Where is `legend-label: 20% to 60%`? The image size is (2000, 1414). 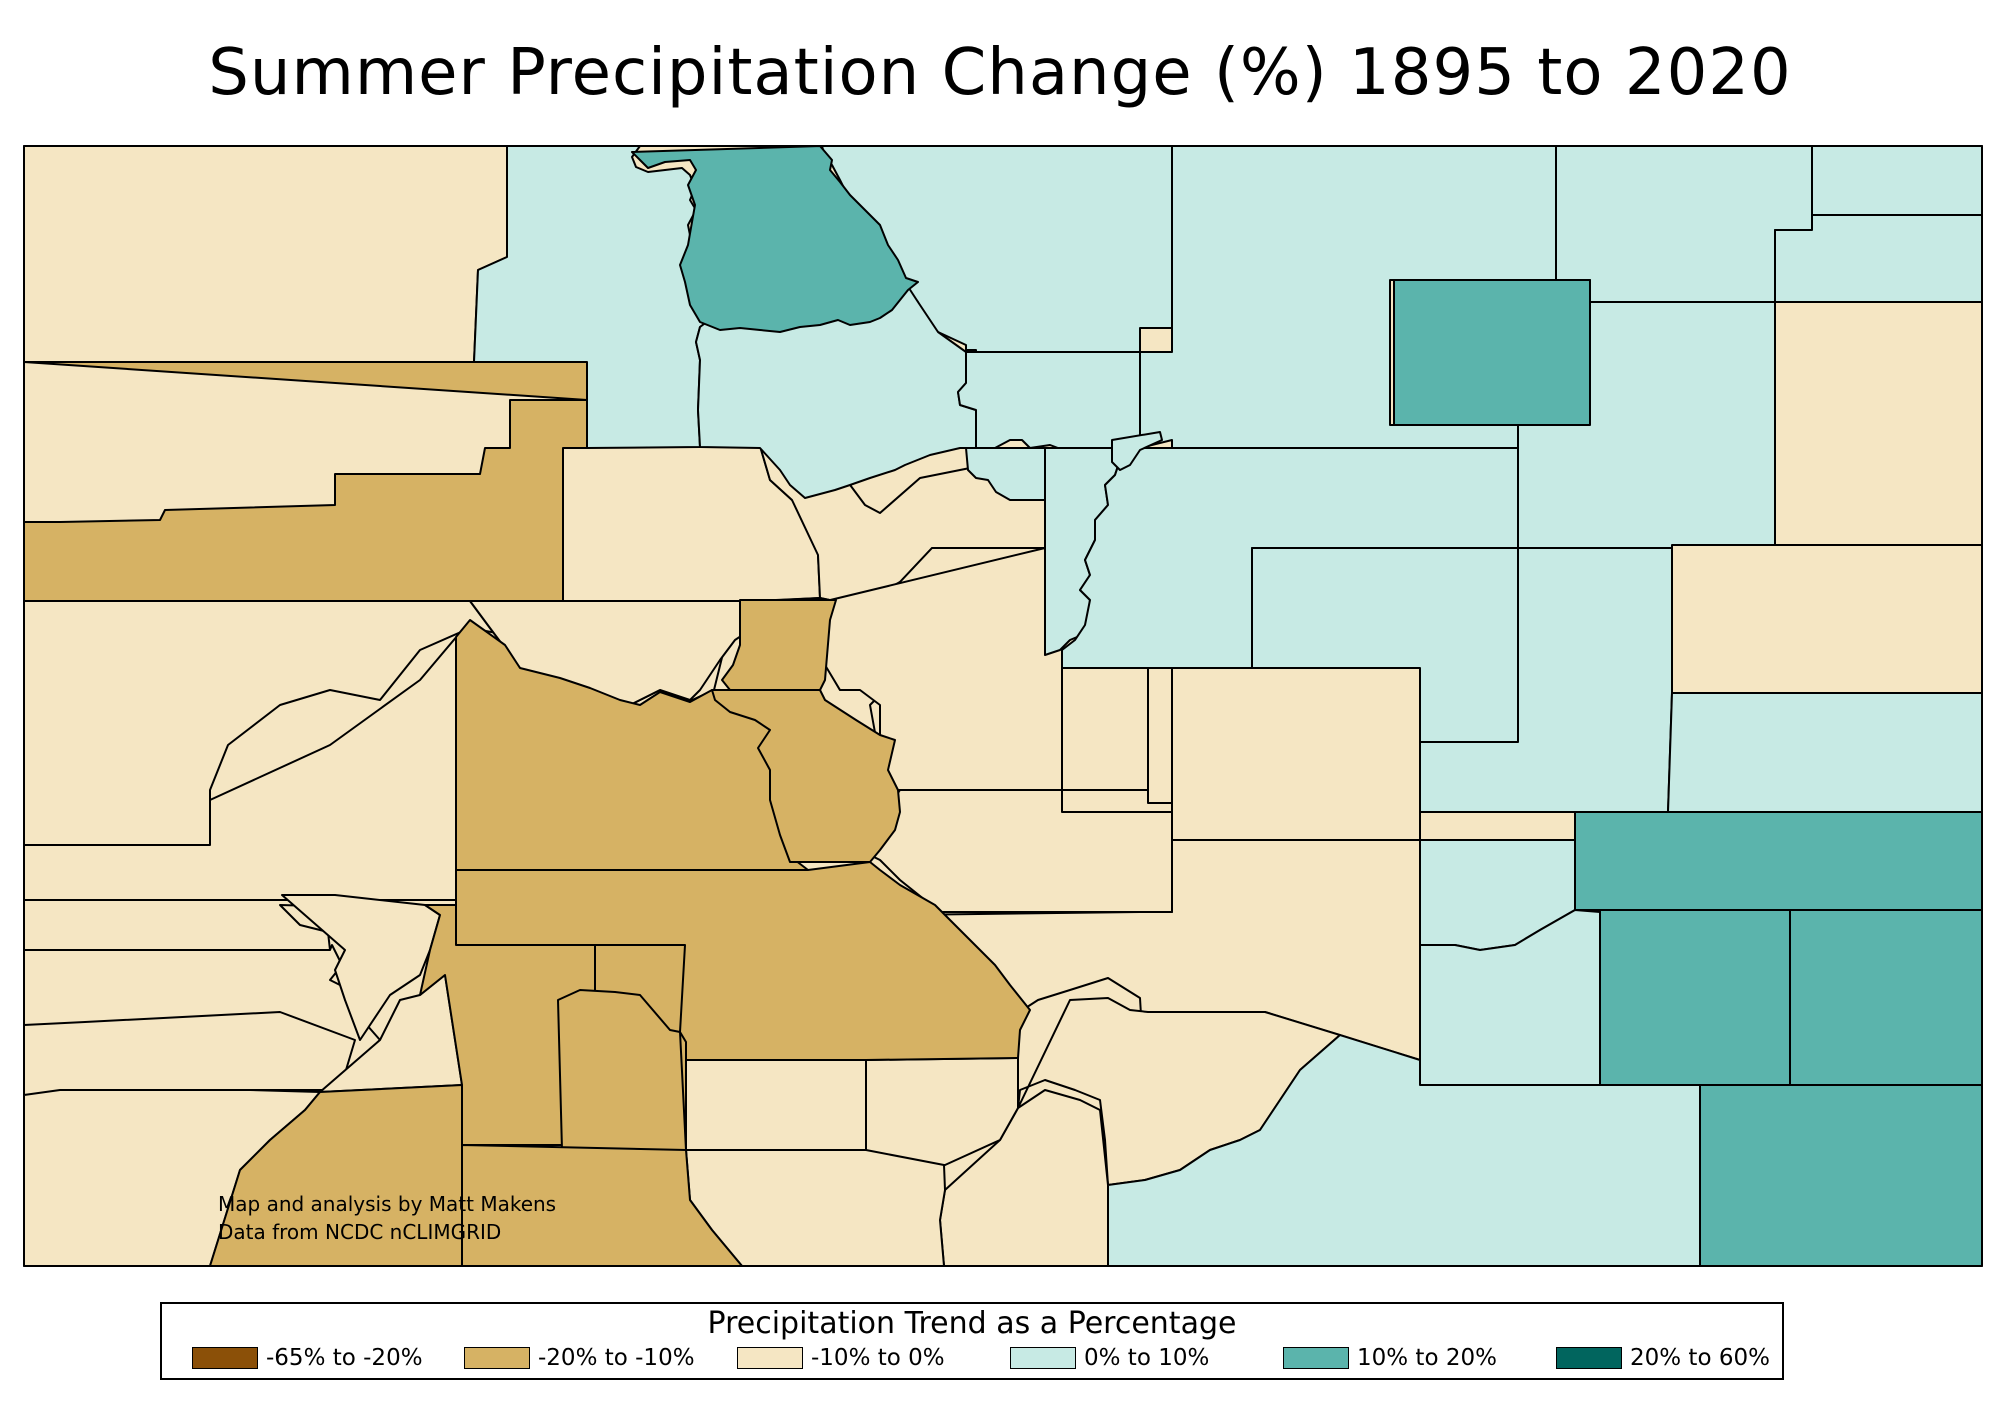
legend-label: 20% to 60% is located at coordinates (1700, 1358).